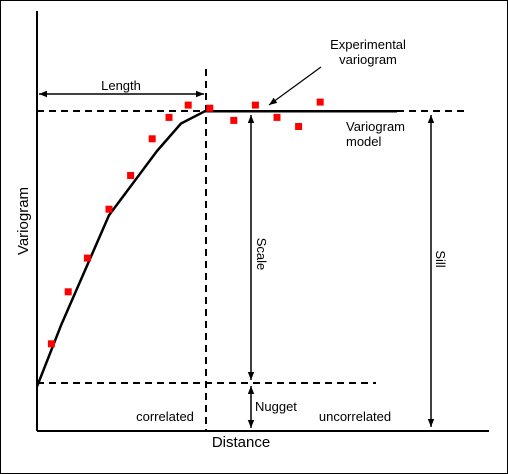 This screenshot has height=474, width=508. I want to click on model-label-line1: Variogram, so click(375, 126).